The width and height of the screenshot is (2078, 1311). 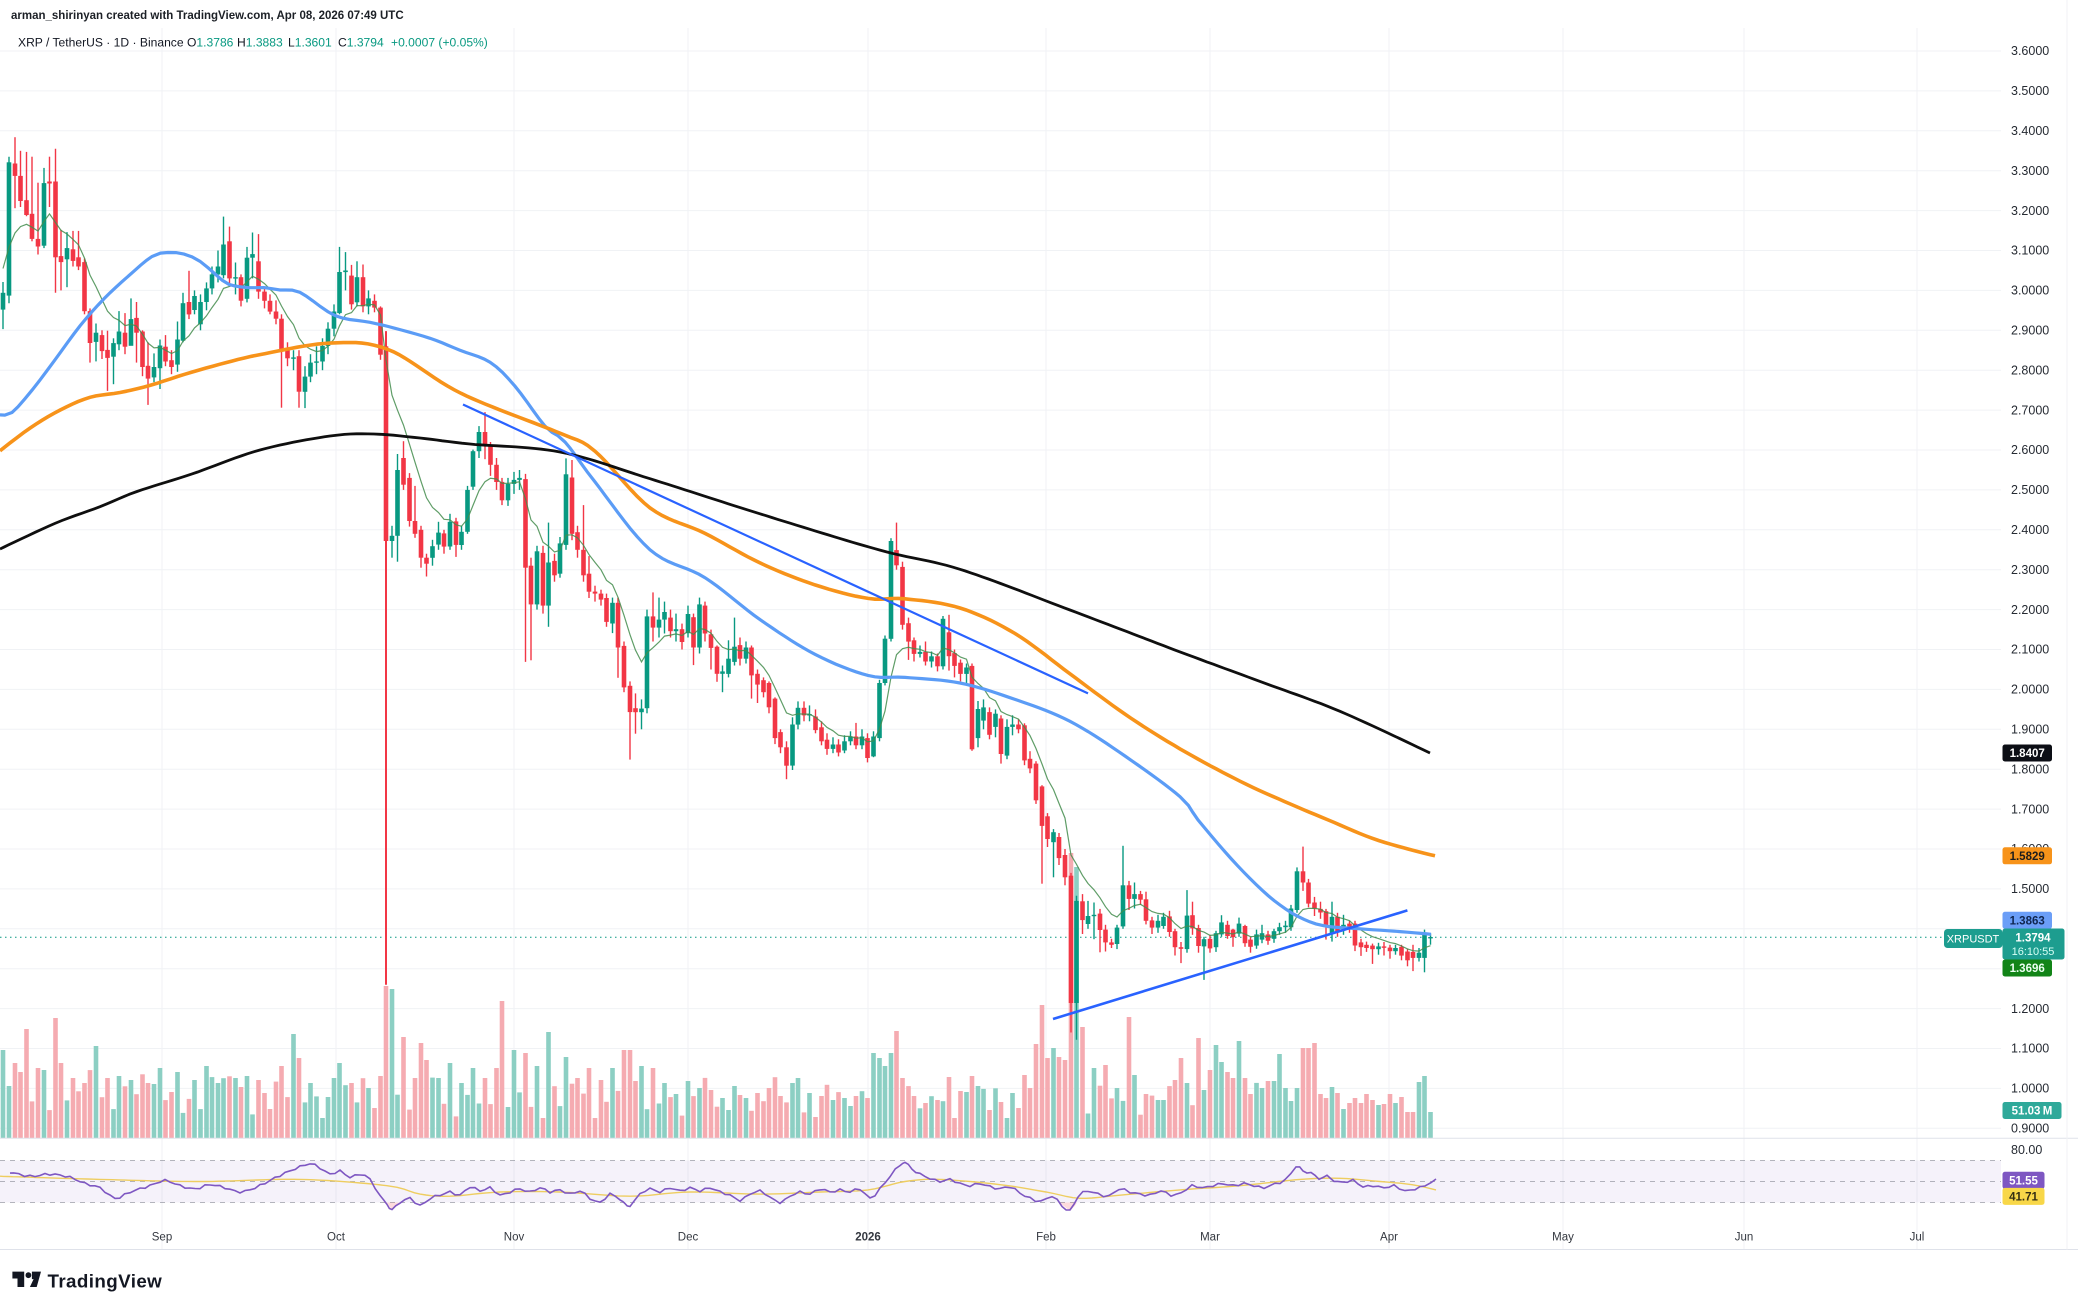 I want to click on svg-text: 2.2000, so click(x=2030, y=610).